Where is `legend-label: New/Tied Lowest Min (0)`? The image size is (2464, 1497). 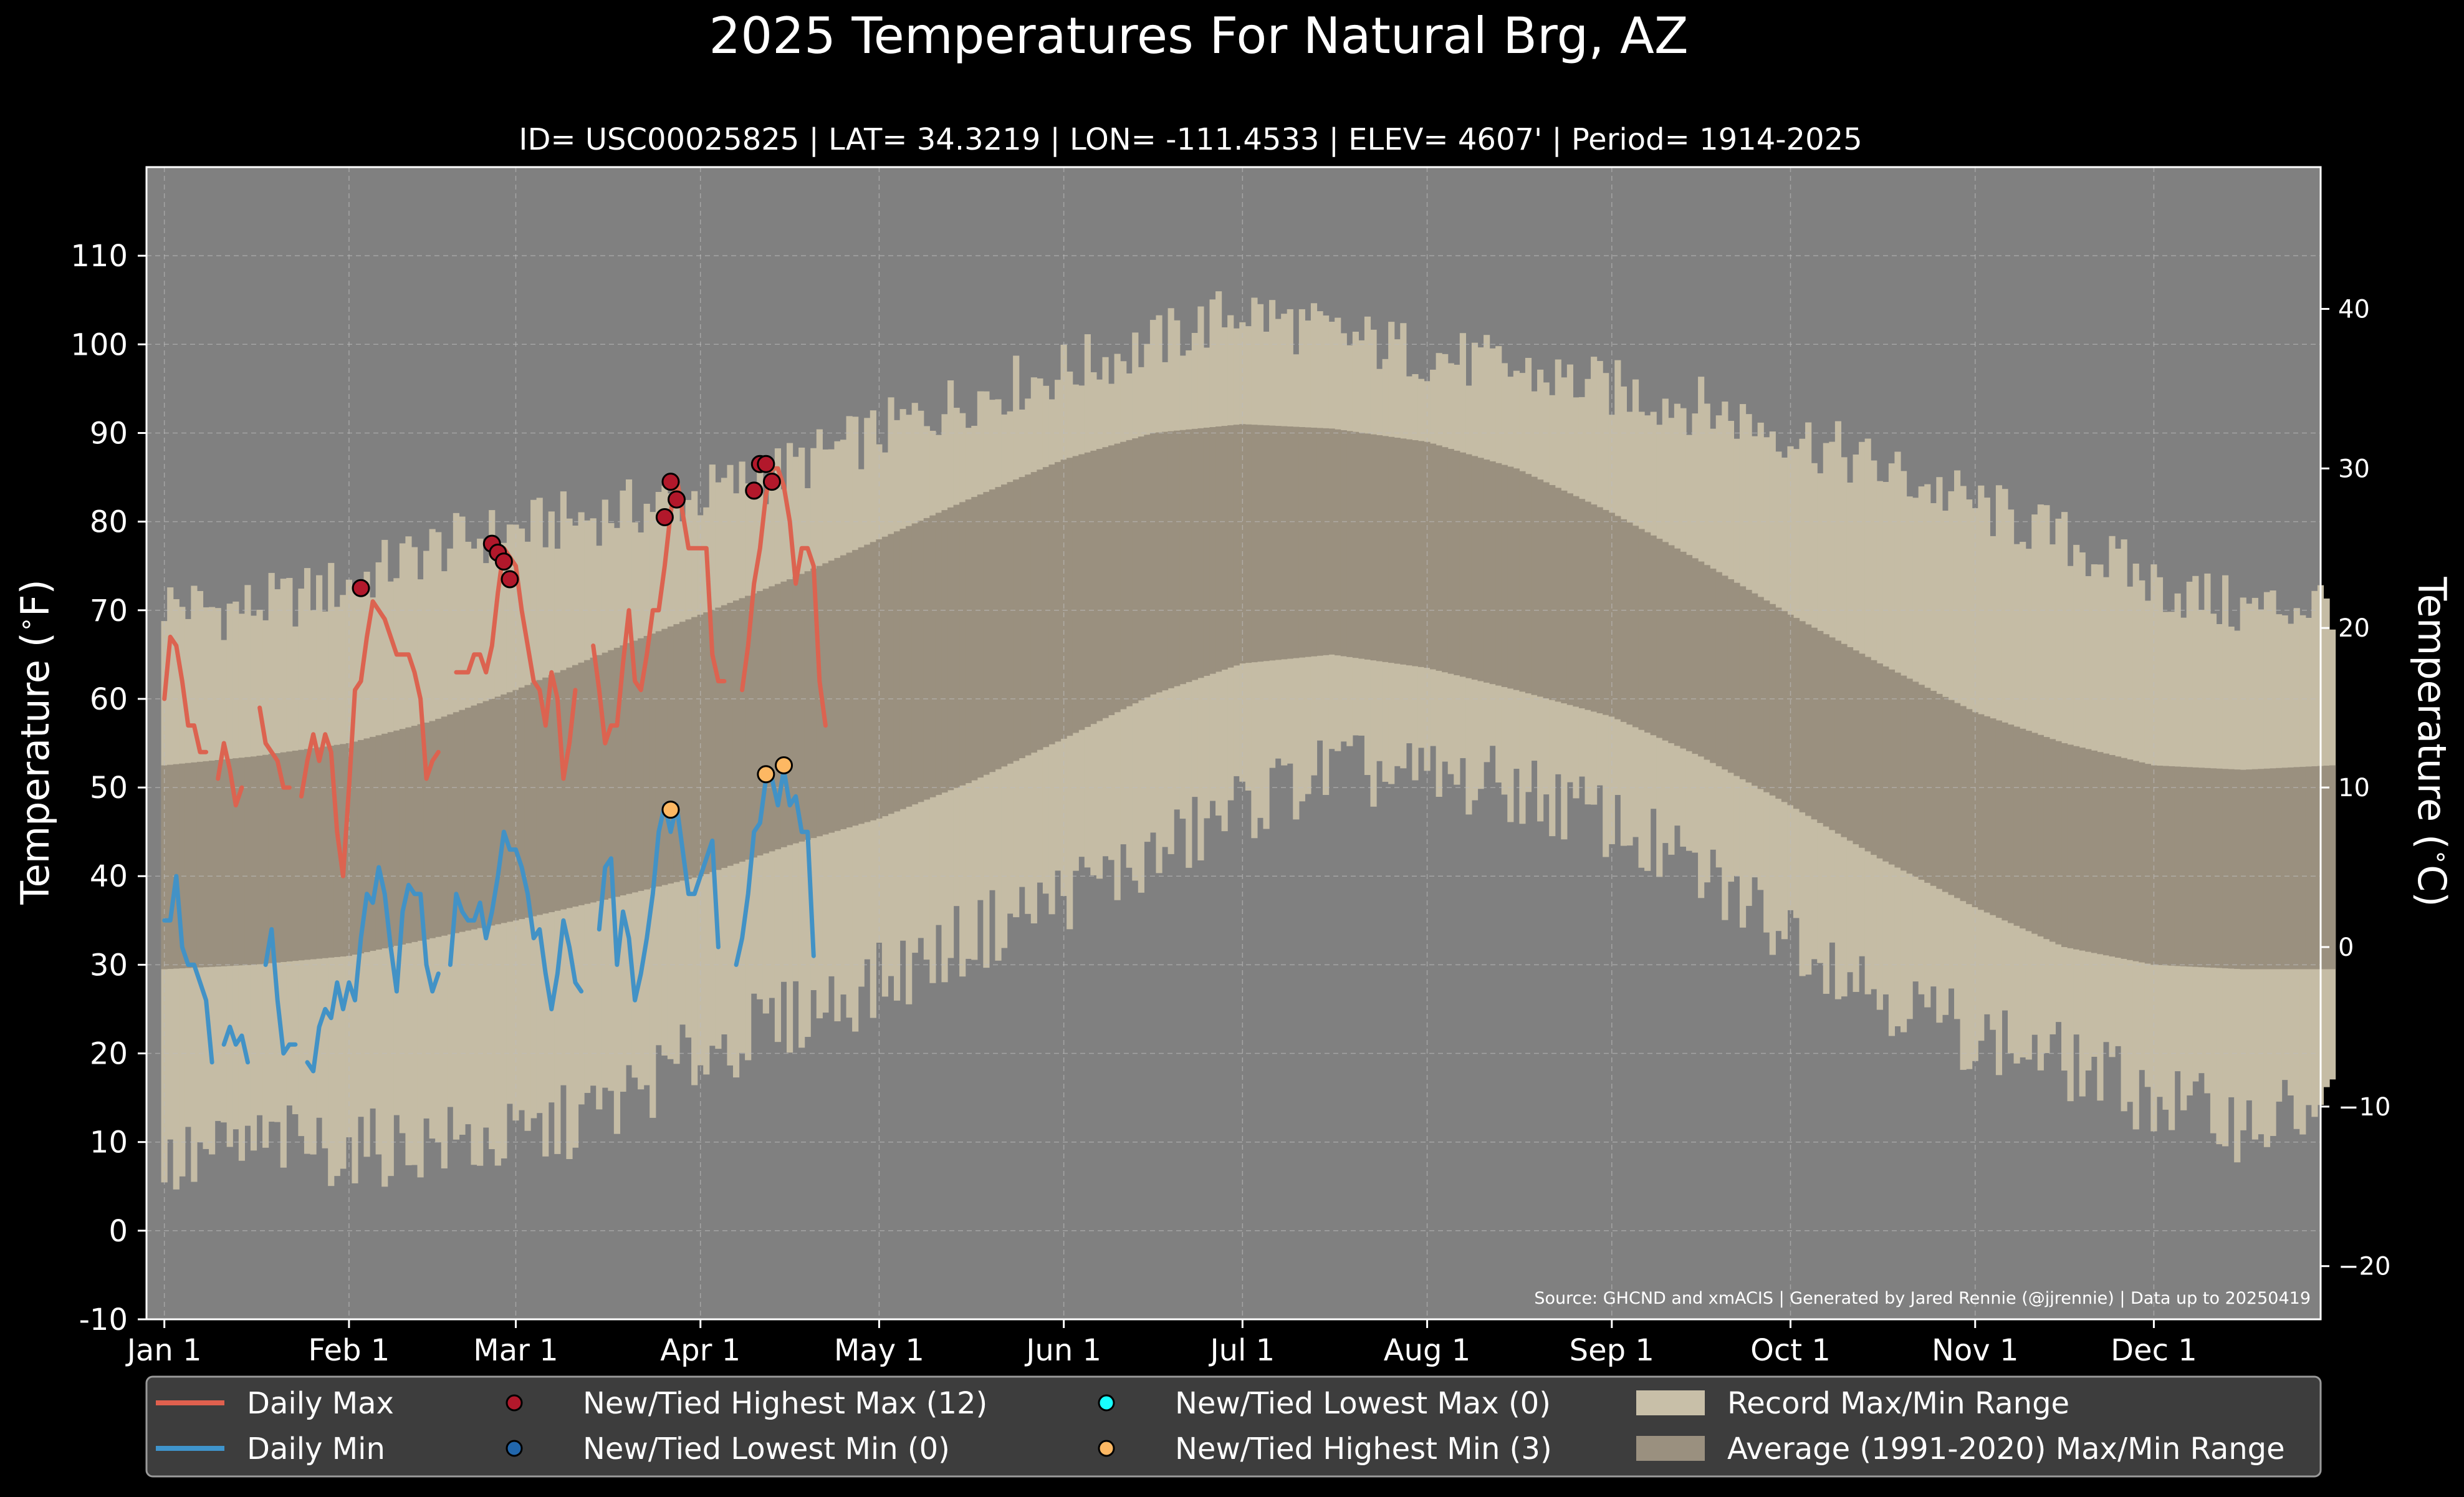 legend-label: New/Tied Lowest Min (0) is located at coordinates (767, 1449).